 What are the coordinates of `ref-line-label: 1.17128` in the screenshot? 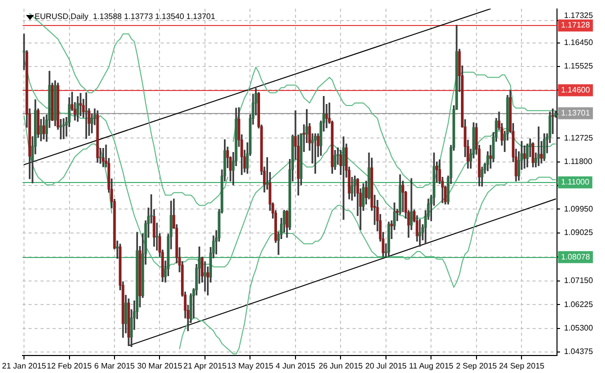 It's located at (575, 25).